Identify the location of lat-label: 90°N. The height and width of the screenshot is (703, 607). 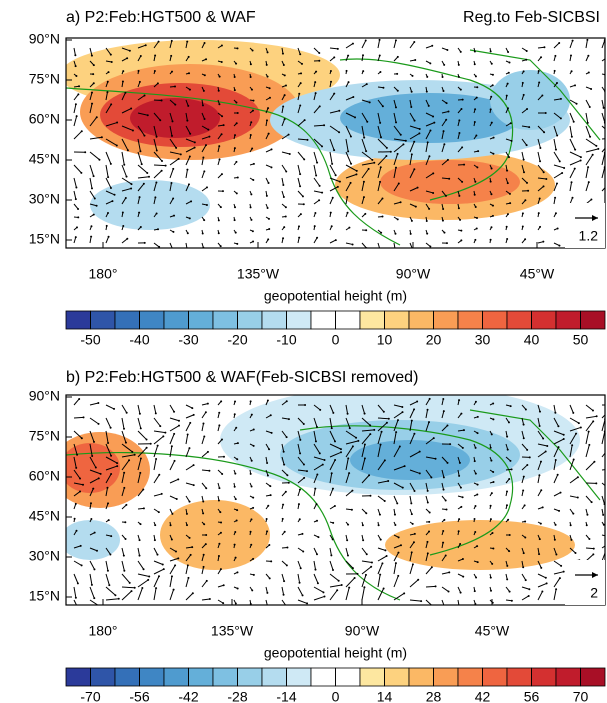
(44, 39).